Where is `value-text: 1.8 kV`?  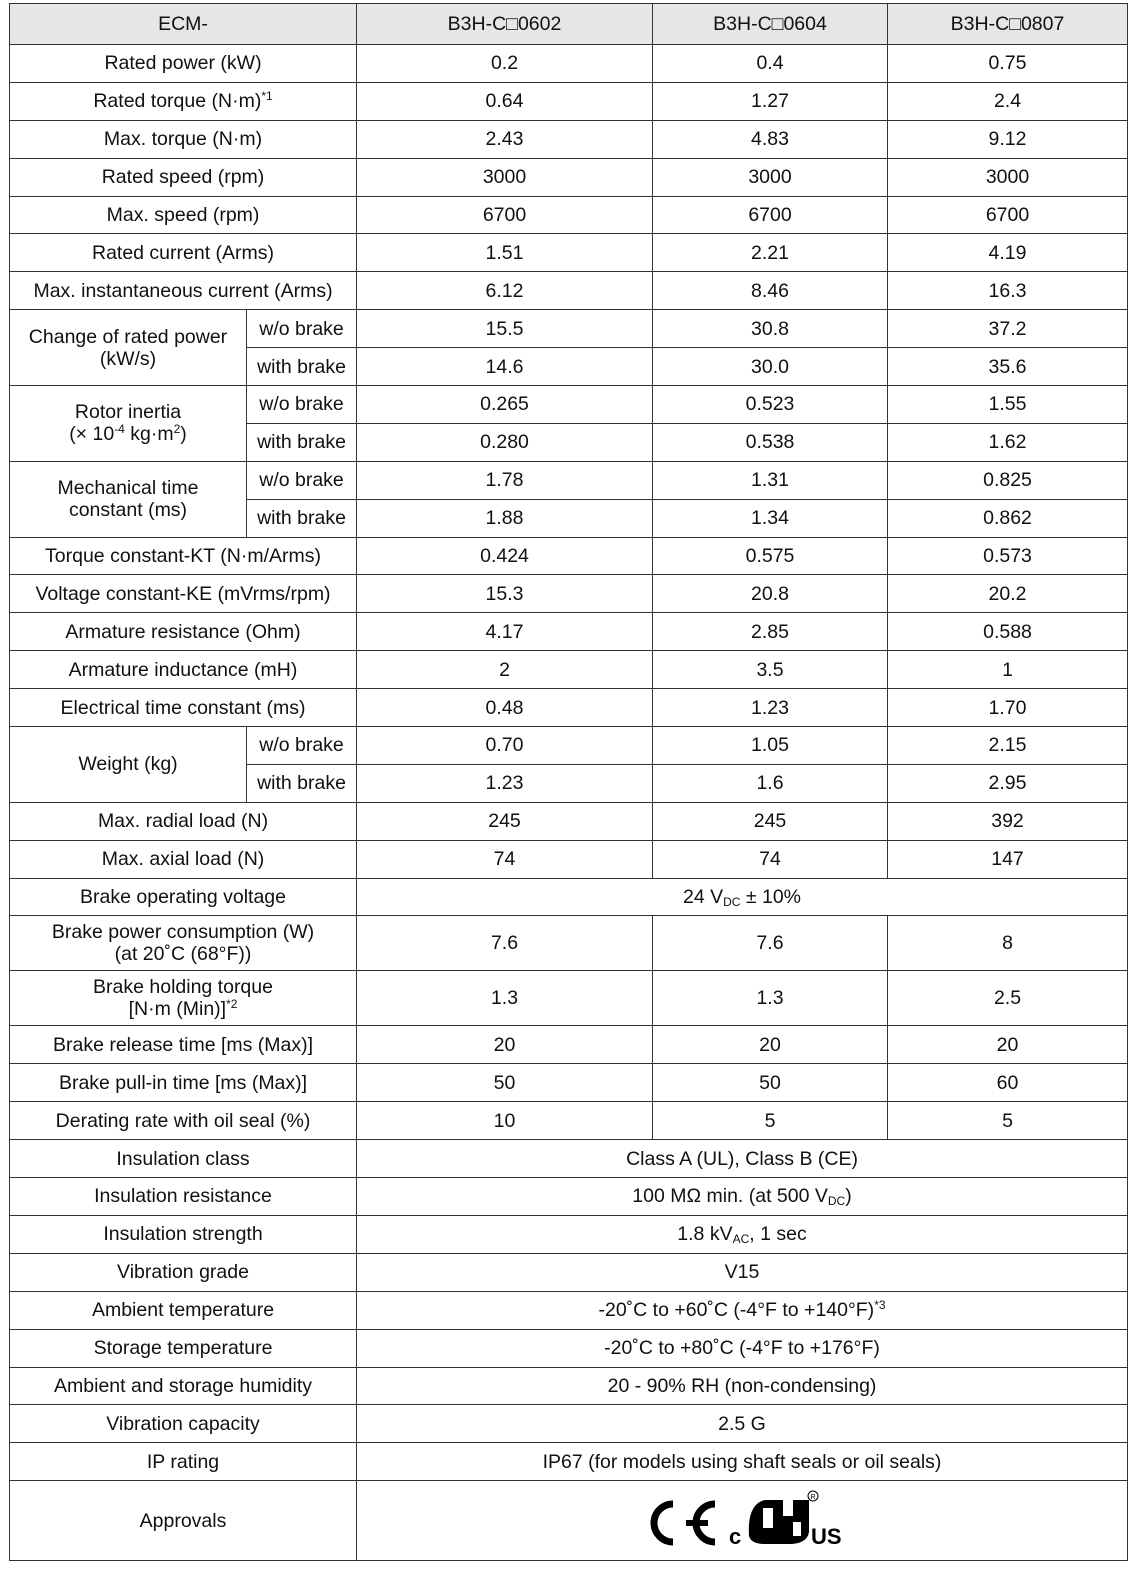
value-text: 1.8 kV is located at coordinates (705, 1234).